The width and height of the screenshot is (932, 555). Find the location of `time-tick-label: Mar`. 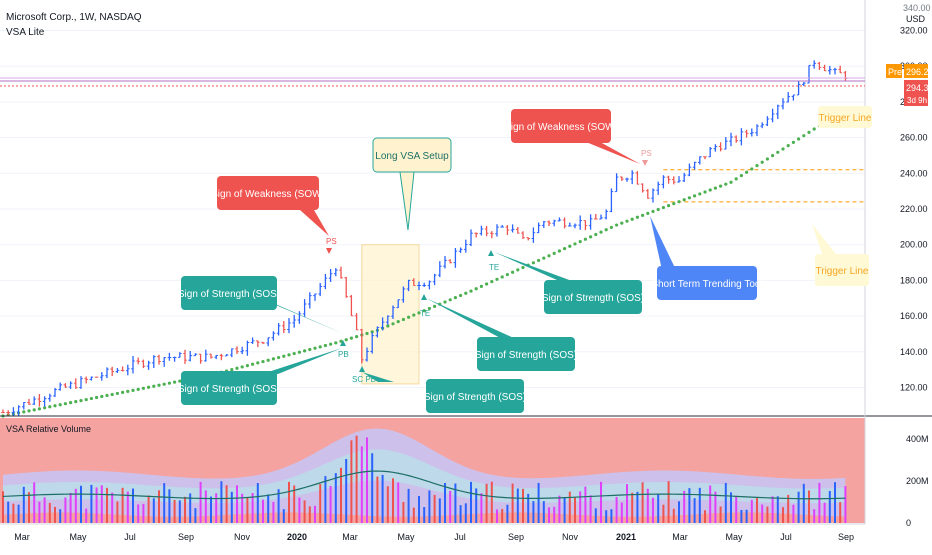

time-tick-label: Mar is located at coordinates (22, 537).